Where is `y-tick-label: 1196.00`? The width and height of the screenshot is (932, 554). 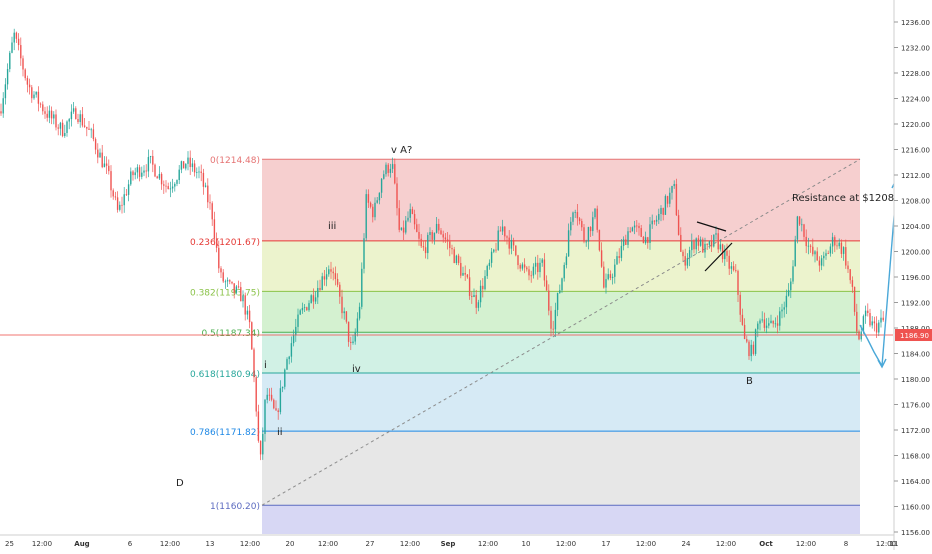
y-tick-label: 1196.00 is located at coordinates (915, 278).